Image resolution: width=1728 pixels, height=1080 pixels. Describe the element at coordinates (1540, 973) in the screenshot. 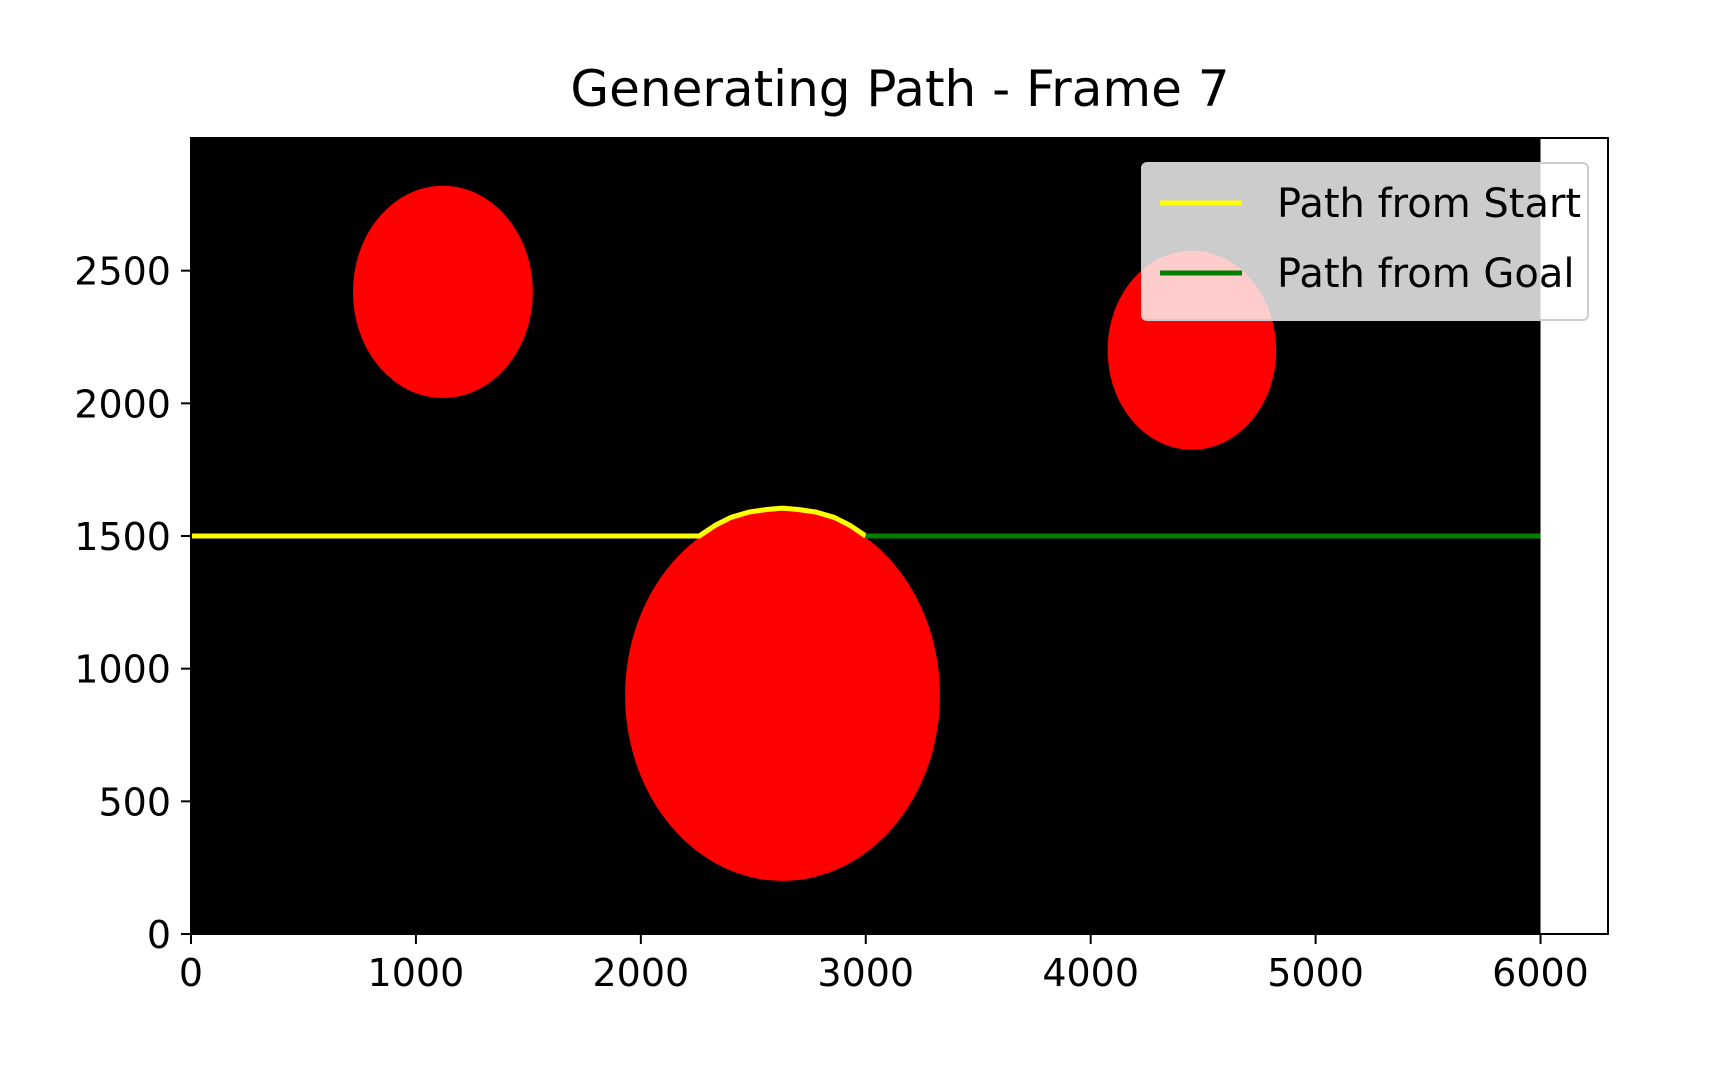

I see `x-tick-label: 6000` at that location.